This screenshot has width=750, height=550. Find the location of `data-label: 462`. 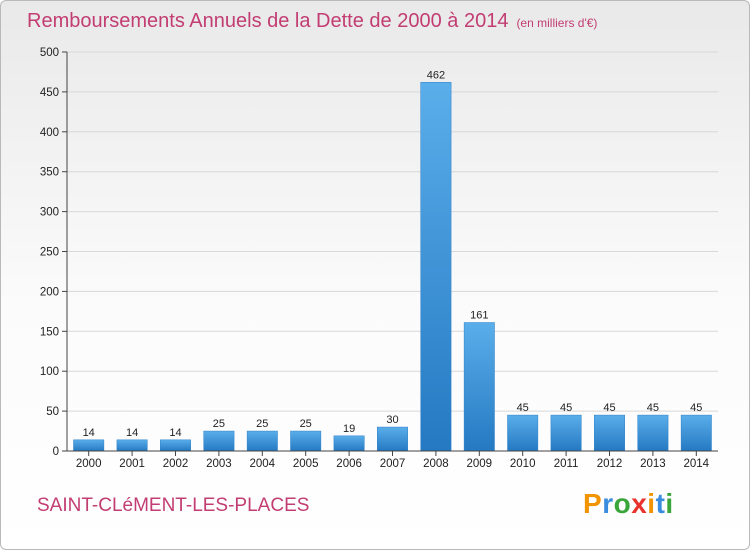

data-label: 462 is located at coordinates (436, 75).